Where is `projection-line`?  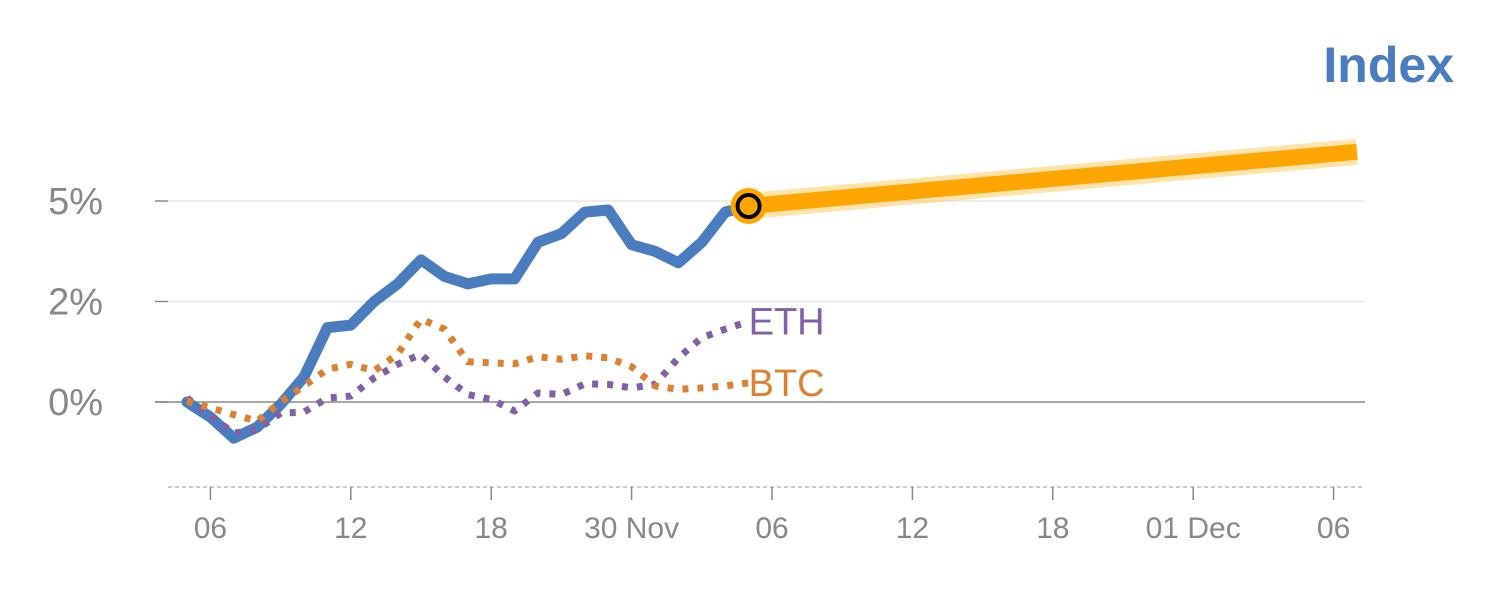
projection-line is located at coordinates (1052, 178).